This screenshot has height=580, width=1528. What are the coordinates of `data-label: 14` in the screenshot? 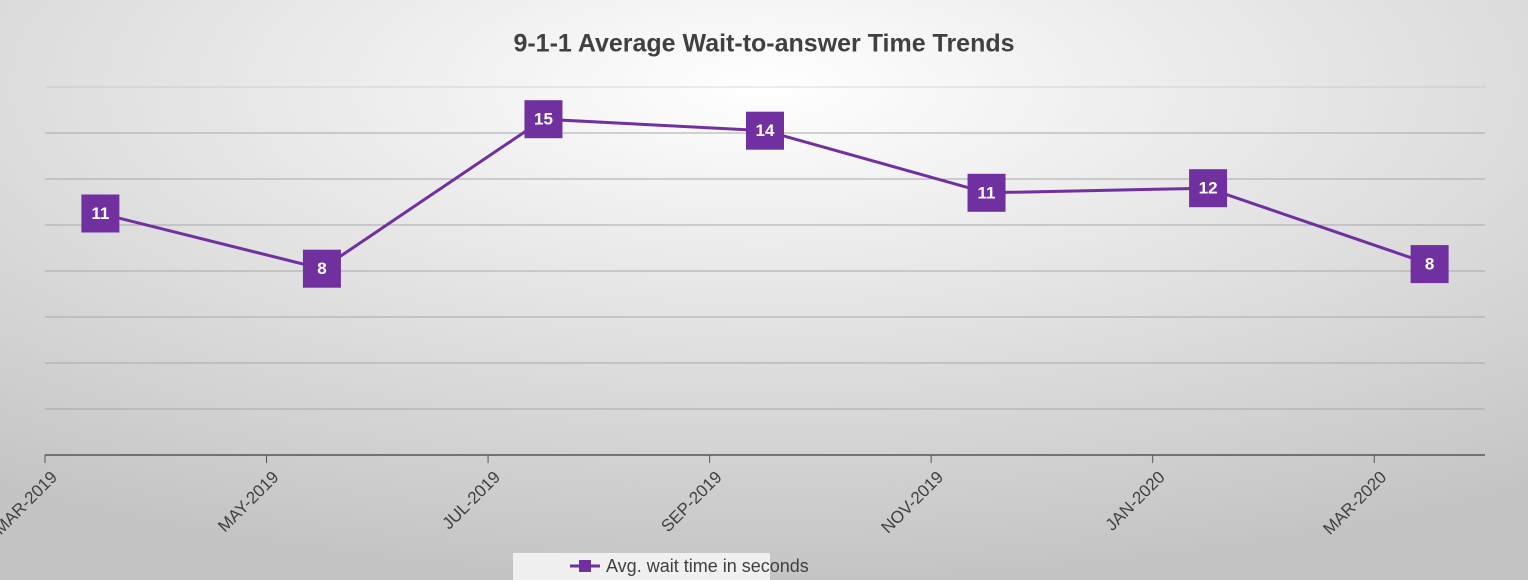 It's located at (765, 130).